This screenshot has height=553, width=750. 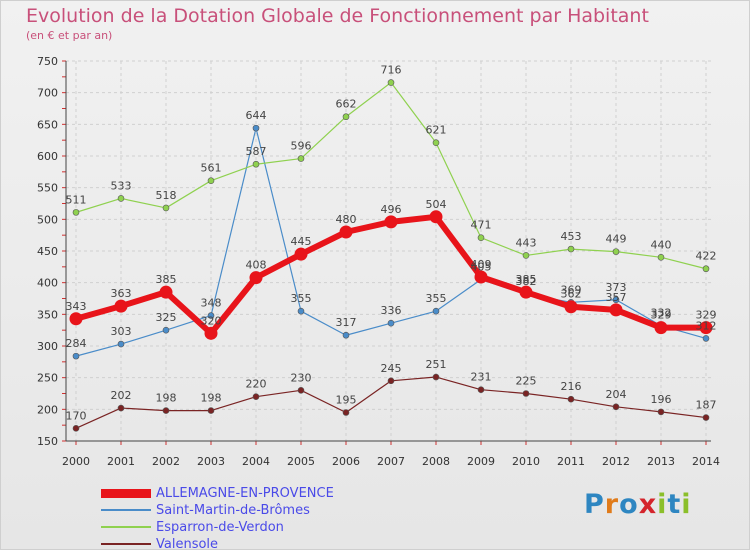 I want to click on y-tick-label: 750, so click(x=47, y=61).